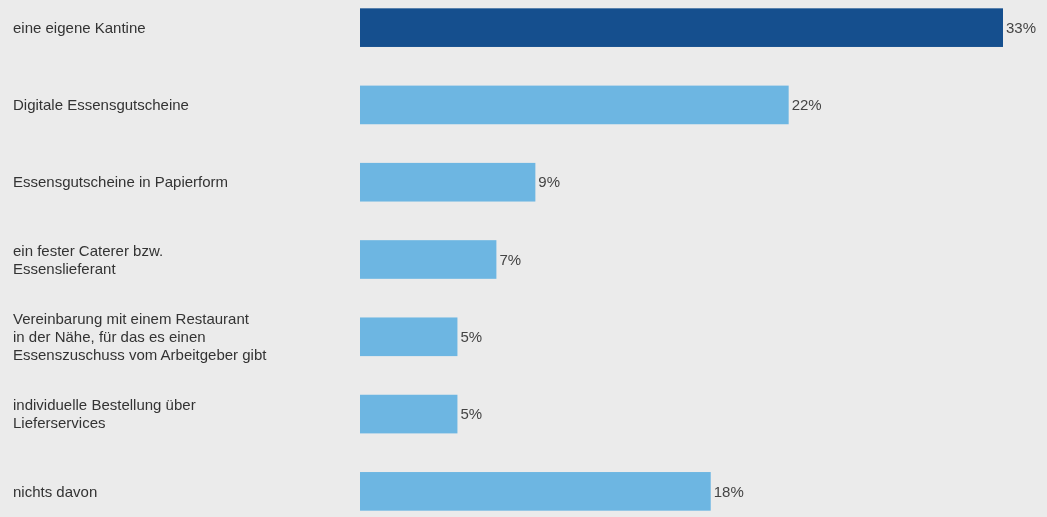 The height and width of the screenshot is (517, 1047). What do you see at coordinates (549, 182) in the screenshot?
I see `data-label: 9%` at bounding box center [549, 182].